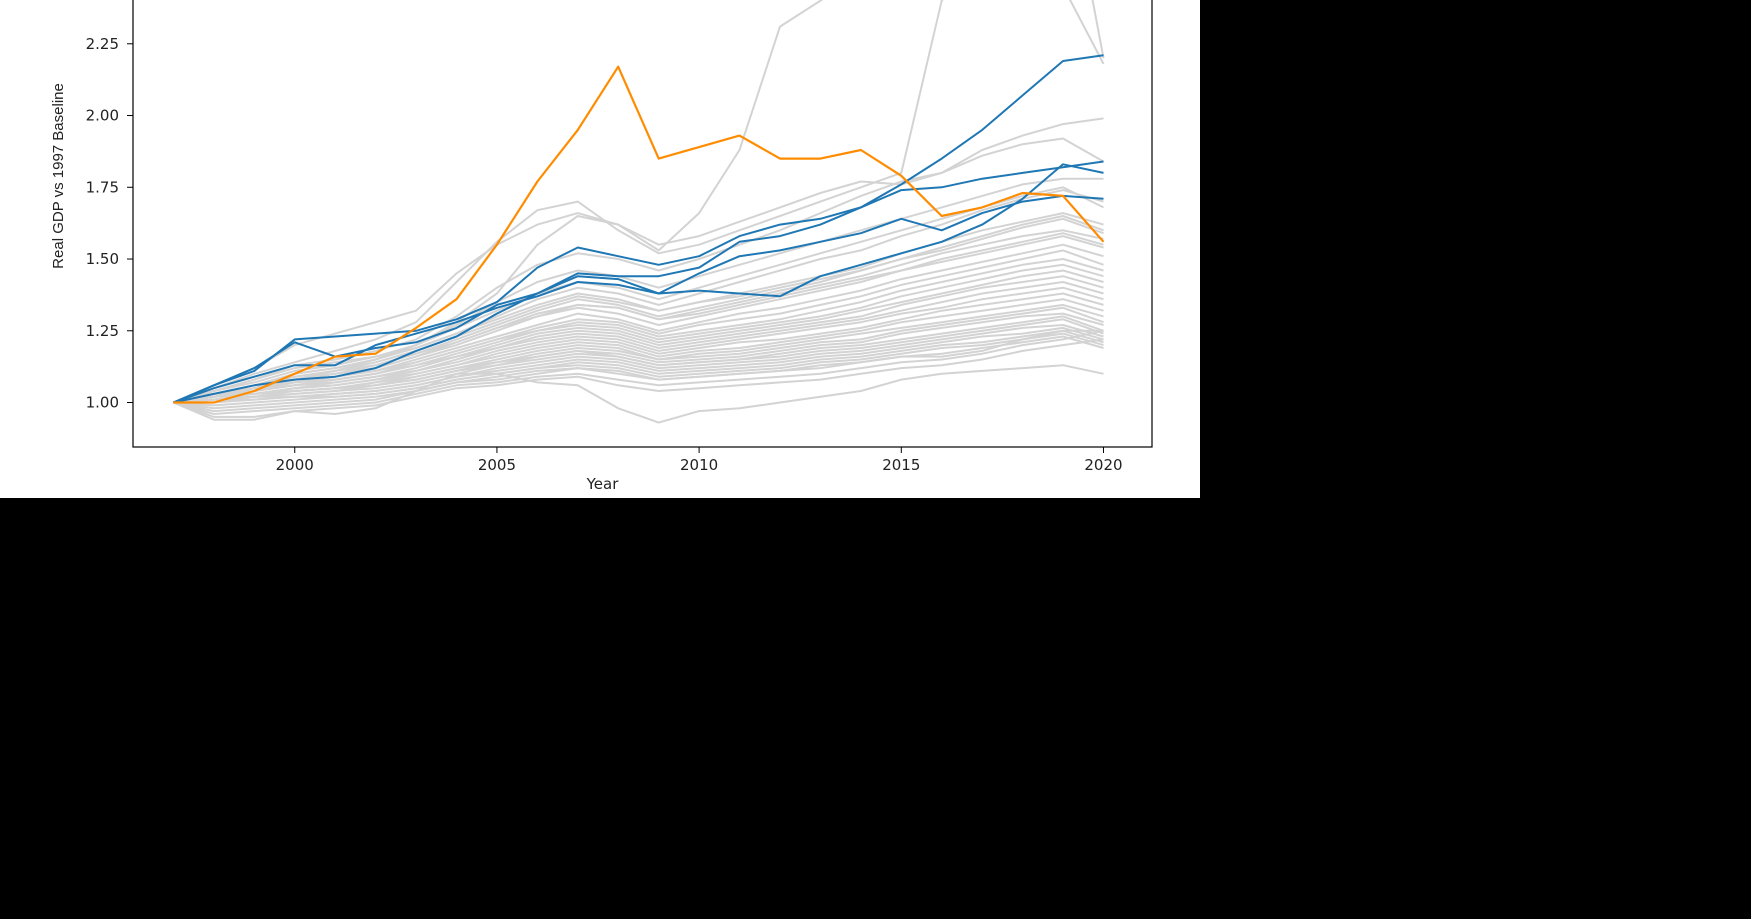 The image size is (1751, 919). What do you see at coordinates (102, 116) in the screenshot?
I see `y-tick-label: 2.00` at bounding box center [102, 116].